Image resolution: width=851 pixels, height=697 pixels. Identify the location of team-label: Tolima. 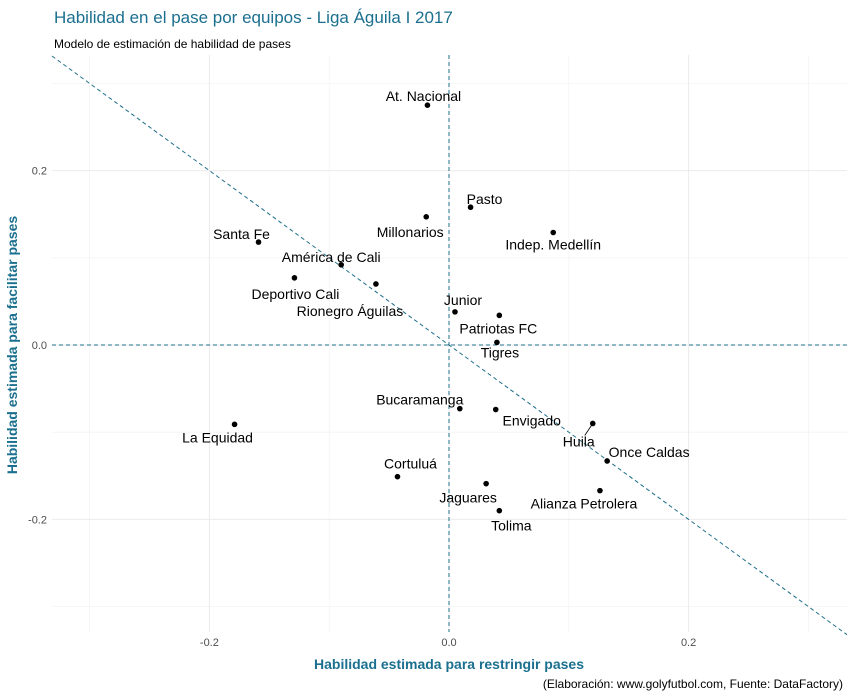
(511, 526).